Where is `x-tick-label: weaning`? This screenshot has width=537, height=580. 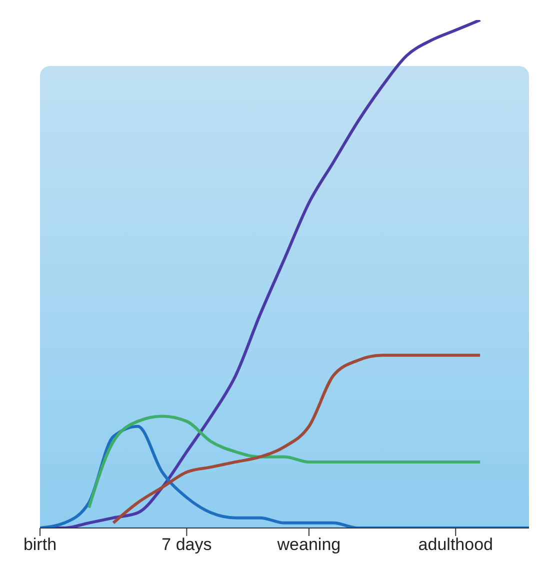
x-tick-label: weaning is located at coordinates (308, 544).